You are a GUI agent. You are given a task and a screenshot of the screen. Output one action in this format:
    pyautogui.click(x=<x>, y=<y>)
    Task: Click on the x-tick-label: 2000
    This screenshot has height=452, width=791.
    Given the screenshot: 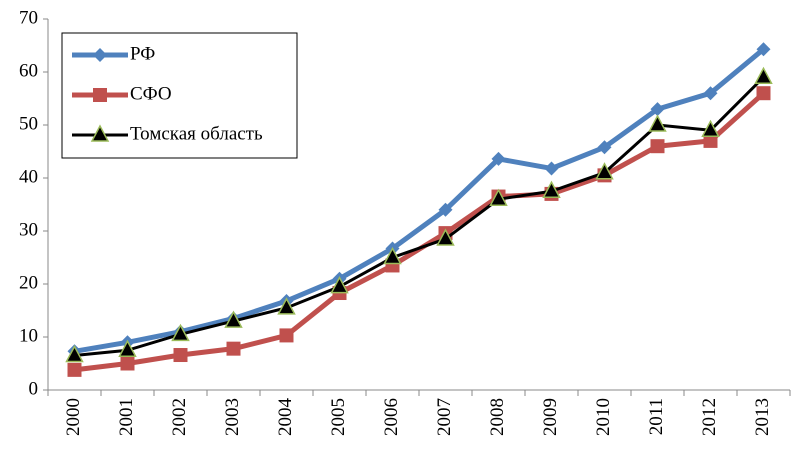 What is the action you would take?
    pyautogui.click(x=73, y=417)
    